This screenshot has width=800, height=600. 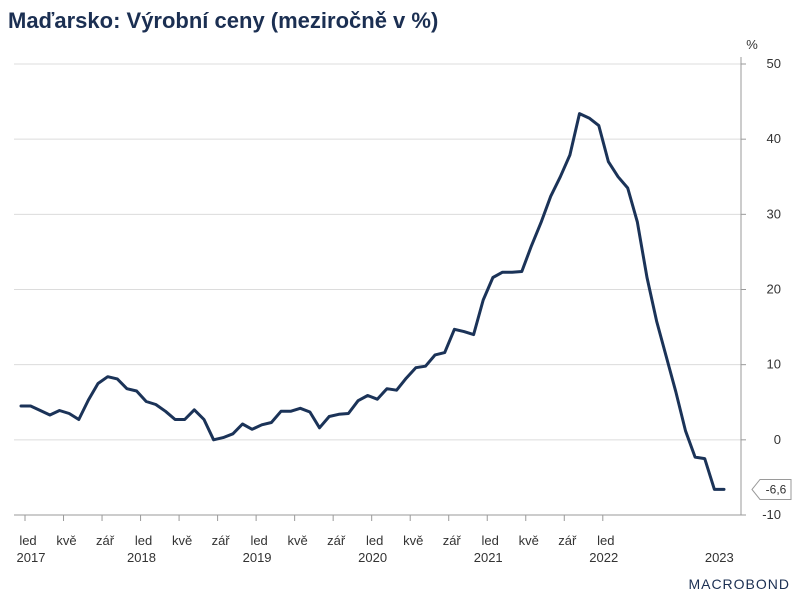 What do you see at coordinates (257, 557) in the screenshot?
I see `x-year-label: 2019` at bounding box center [257, 557].